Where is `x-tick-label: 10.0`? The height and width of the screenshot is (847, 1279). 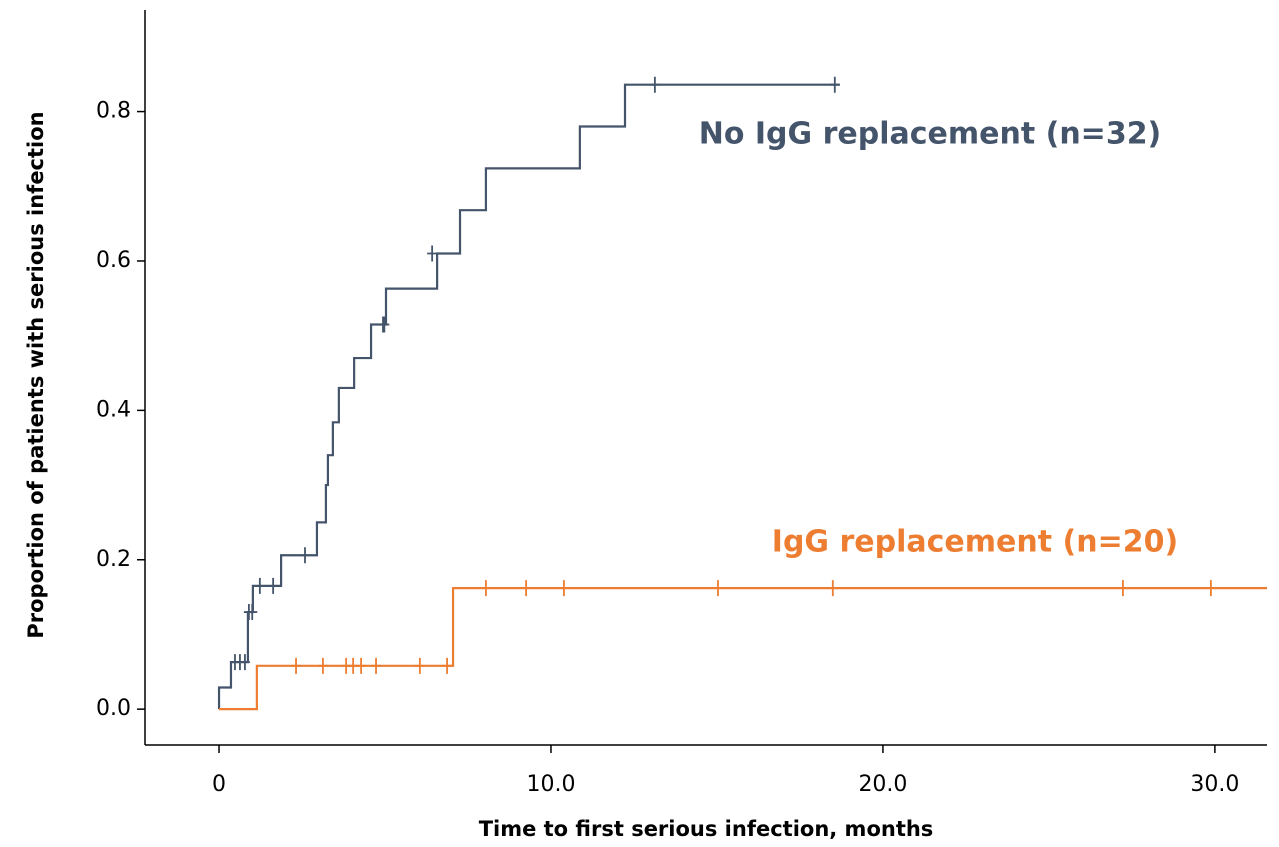
x-tick-label: 10.0 is located at coordinates (550, 784).